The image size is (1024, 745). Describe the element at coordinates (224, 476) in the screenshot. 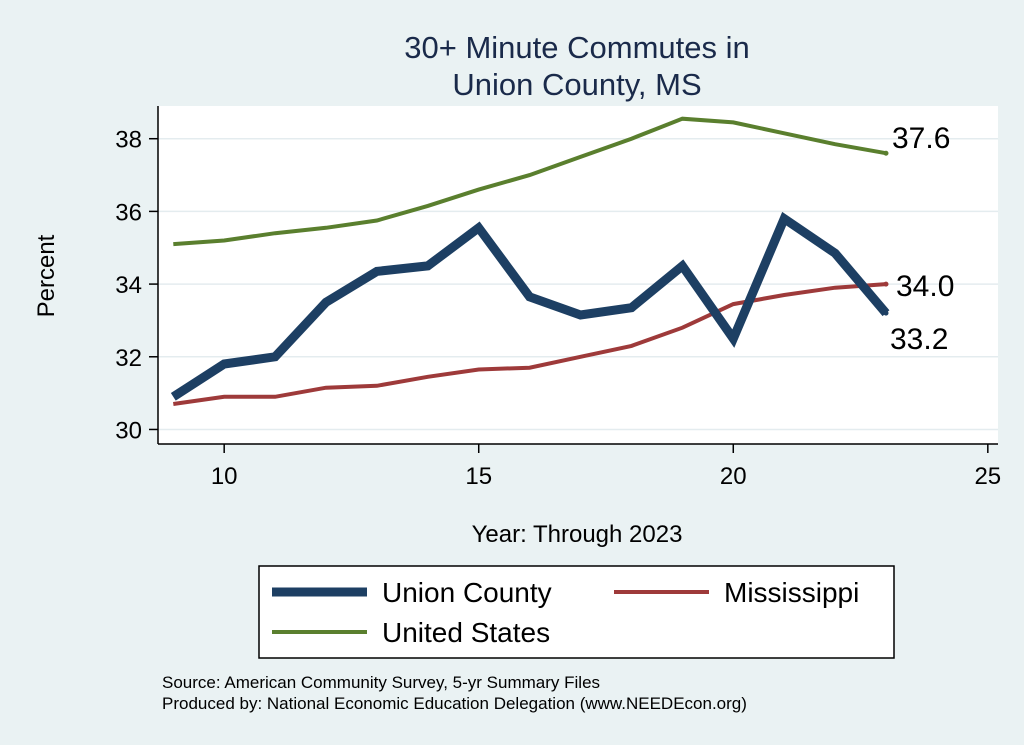

I see `x-tick-label: 10` at that location.